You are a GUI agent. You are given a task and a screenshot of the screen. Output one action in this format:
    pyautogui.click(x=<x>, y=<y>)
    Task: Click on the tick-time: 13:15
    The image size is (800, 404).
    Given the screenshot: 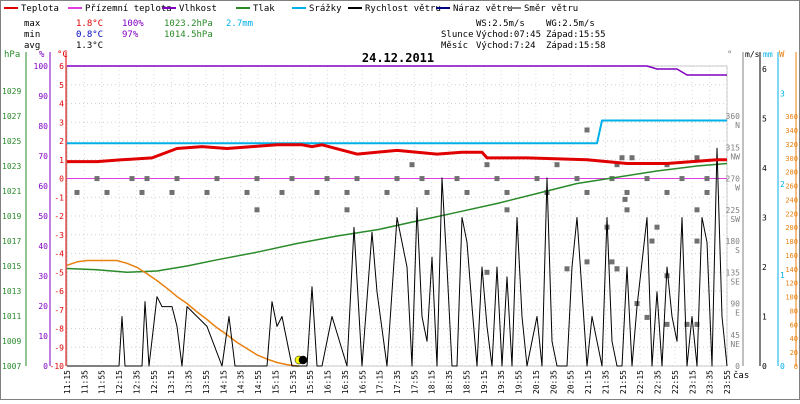 What is the action you would take?
    pyautogui.click(x=171, y=382)
    